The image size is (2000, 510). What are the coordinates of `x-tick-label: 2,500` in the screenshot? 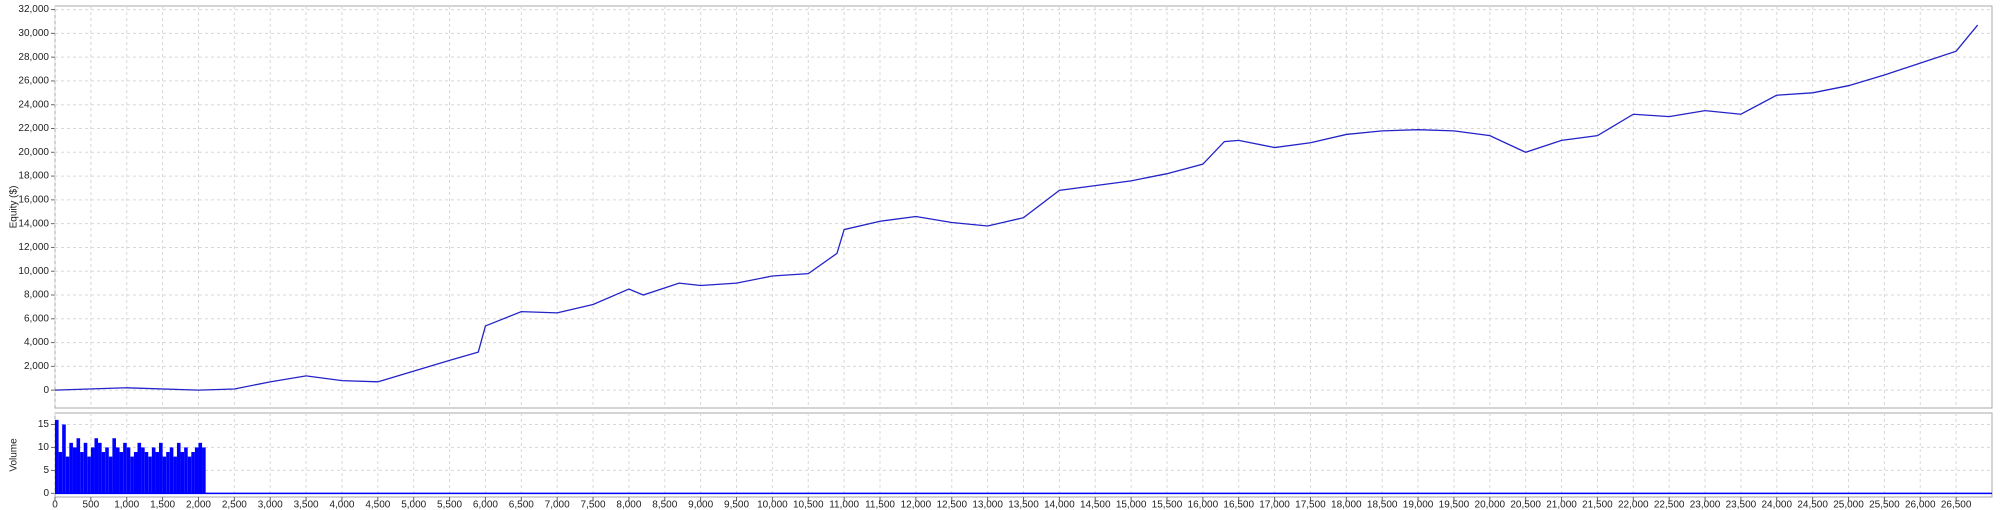 It's located at (234, 505).